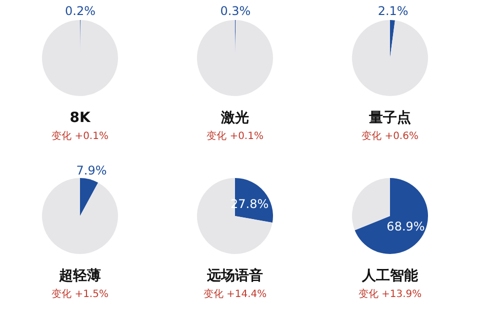  Describe the element at coordinates (390, 294) in the screenshot. I see `text: 变化 +13.9%` at that location.